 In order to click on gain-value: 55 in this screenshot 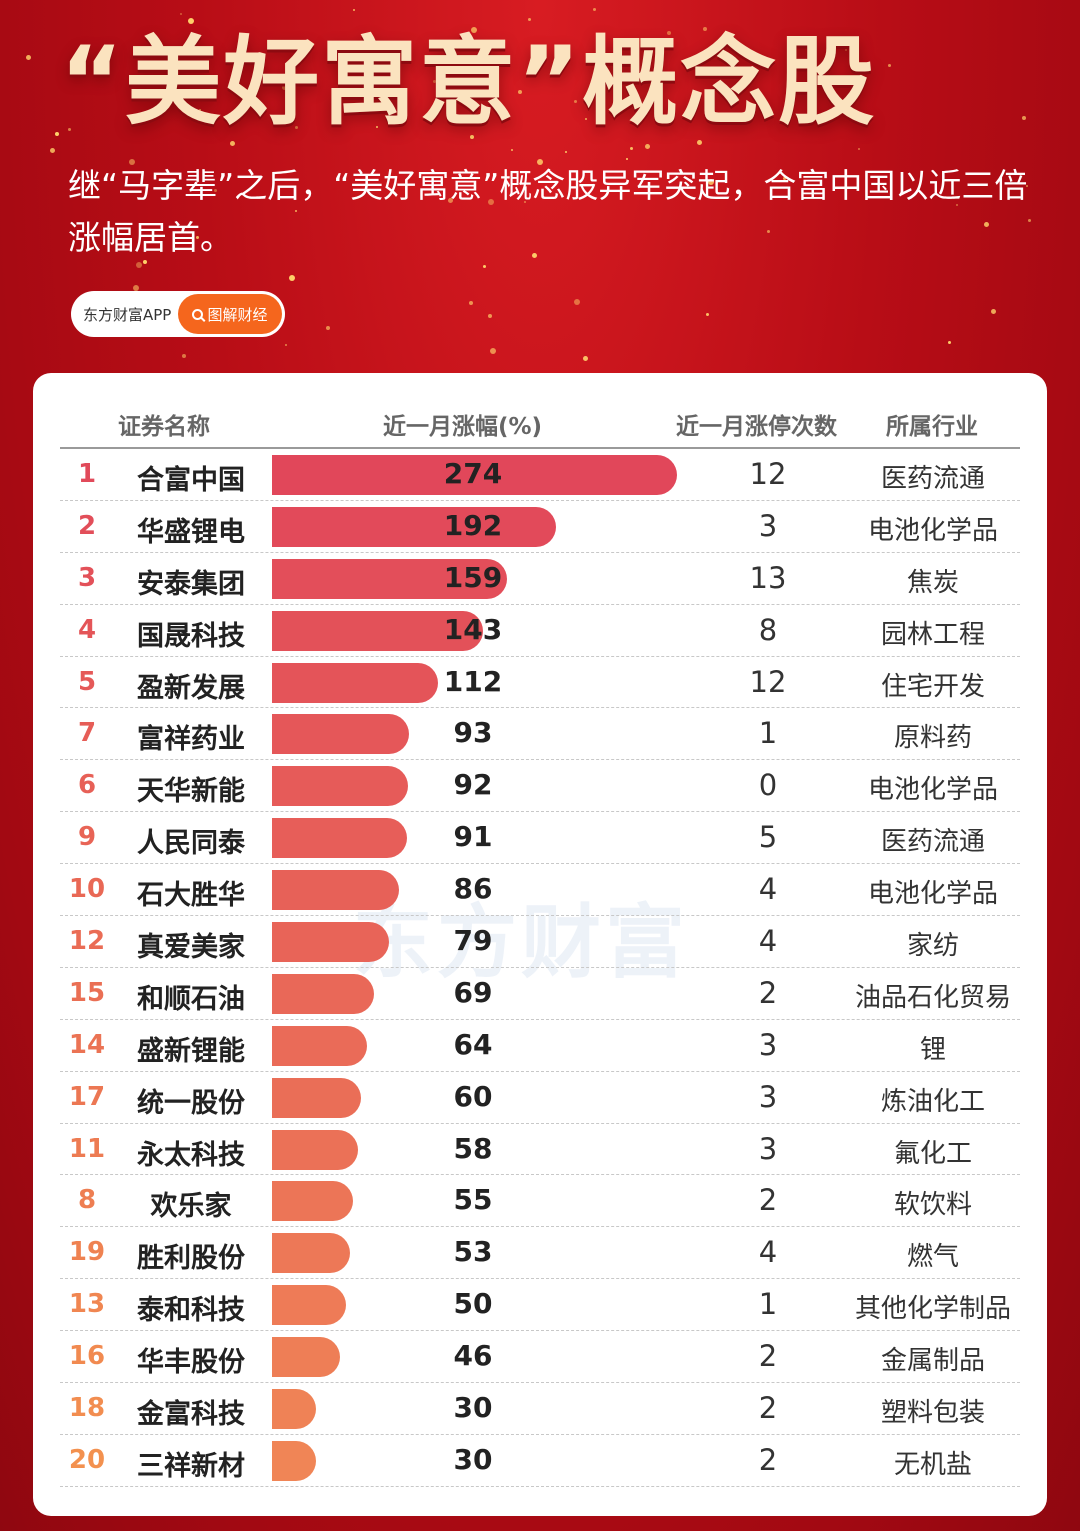, I will do `click(473, 1200)`.